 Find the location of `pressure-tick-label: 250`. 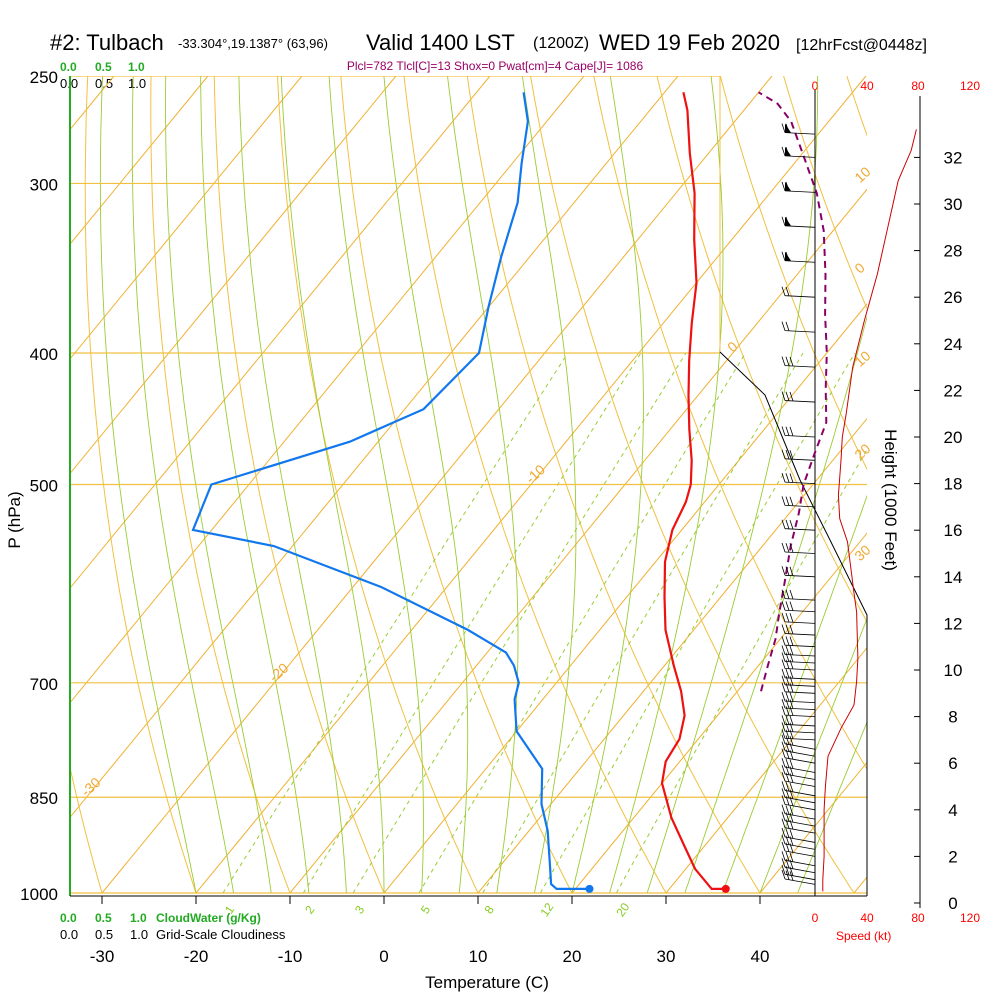

pressure-tick-label: 250 is located at coordinates (44, 77).